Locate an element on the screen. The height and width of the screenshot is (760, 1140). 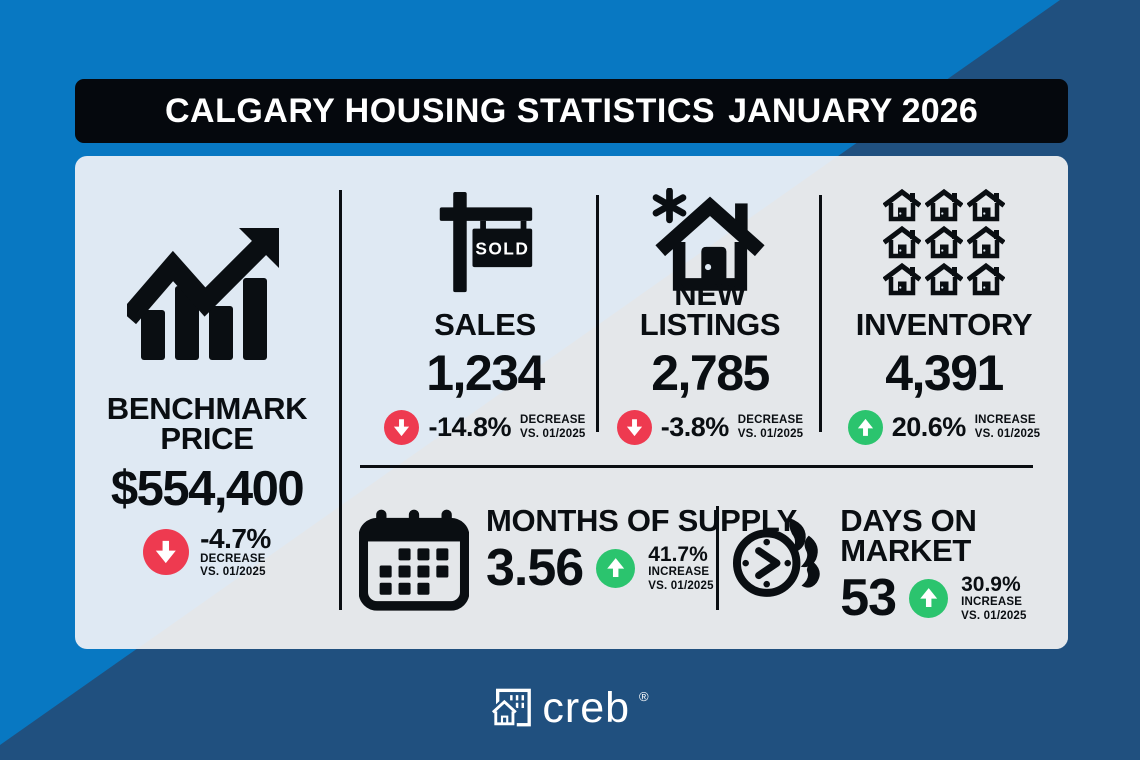
sales-change-label: DECREASE is located at coordinates (553, 419).